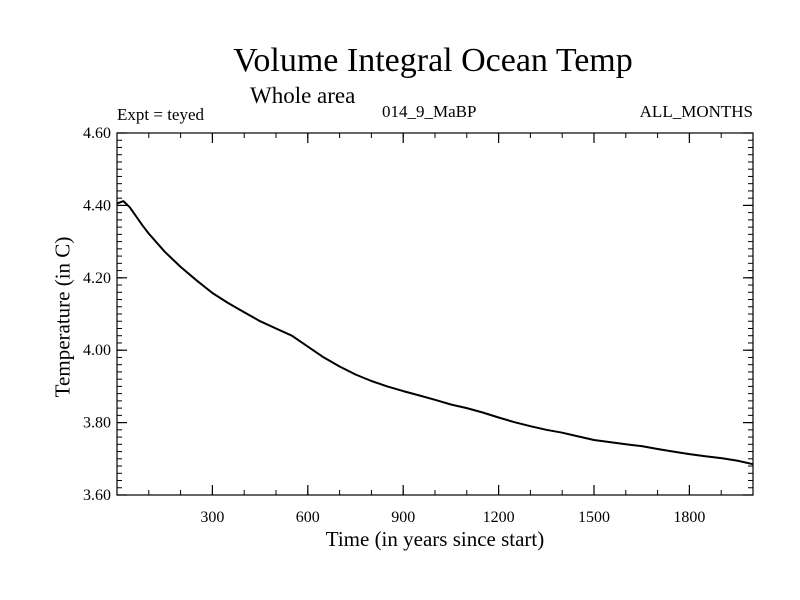 This screenshot has width=800, height=600. I want to click on y-tick-label: 3.60, so click(97, 495).